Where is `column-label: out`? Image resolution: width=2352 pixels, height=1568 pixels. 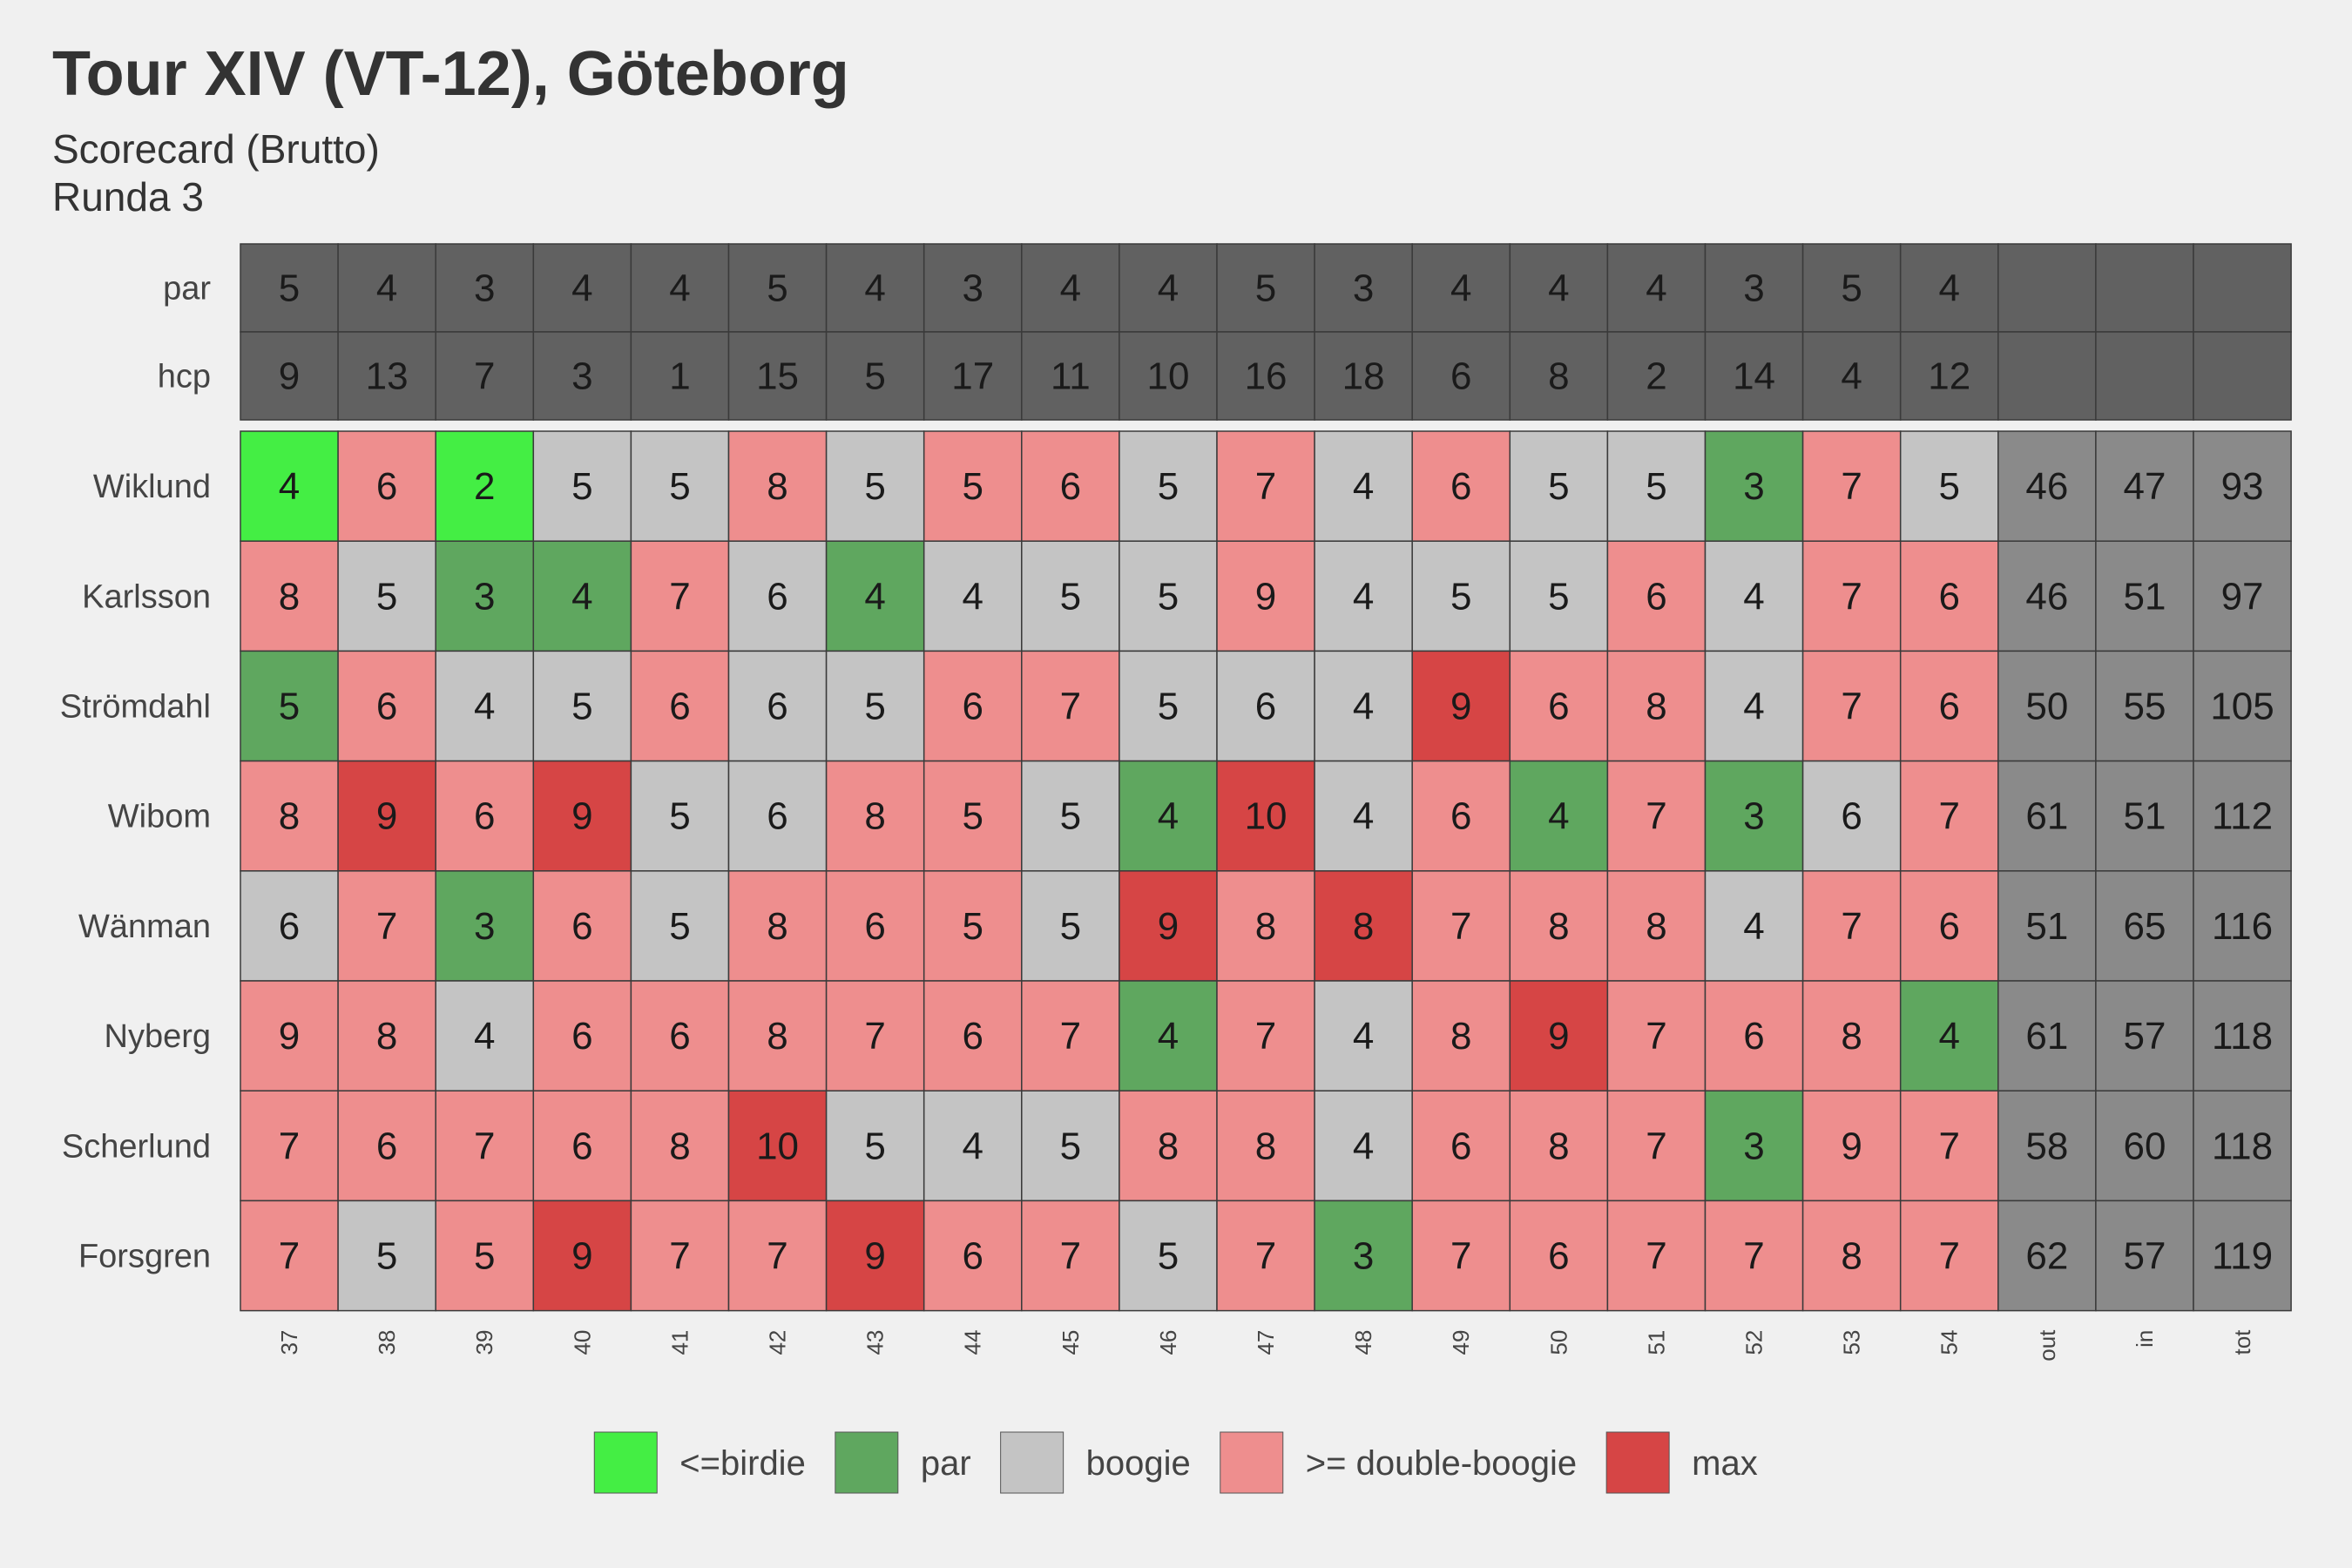
column-label: out is located at coordinates (2047, 1345).